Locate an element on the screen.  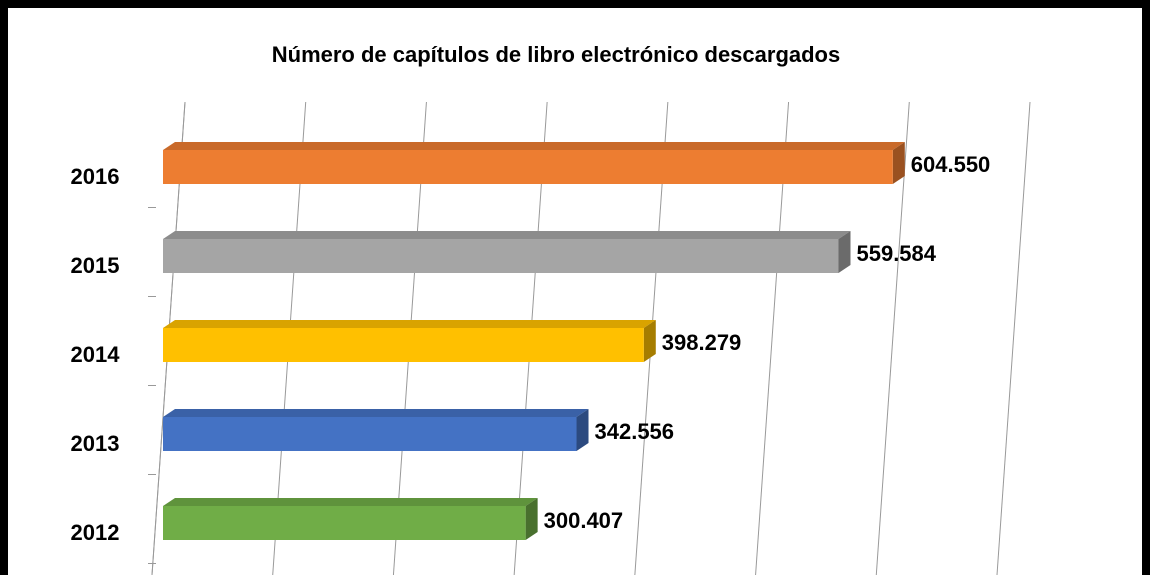
data-label: 398.279 is located at coordinates (702, 342).